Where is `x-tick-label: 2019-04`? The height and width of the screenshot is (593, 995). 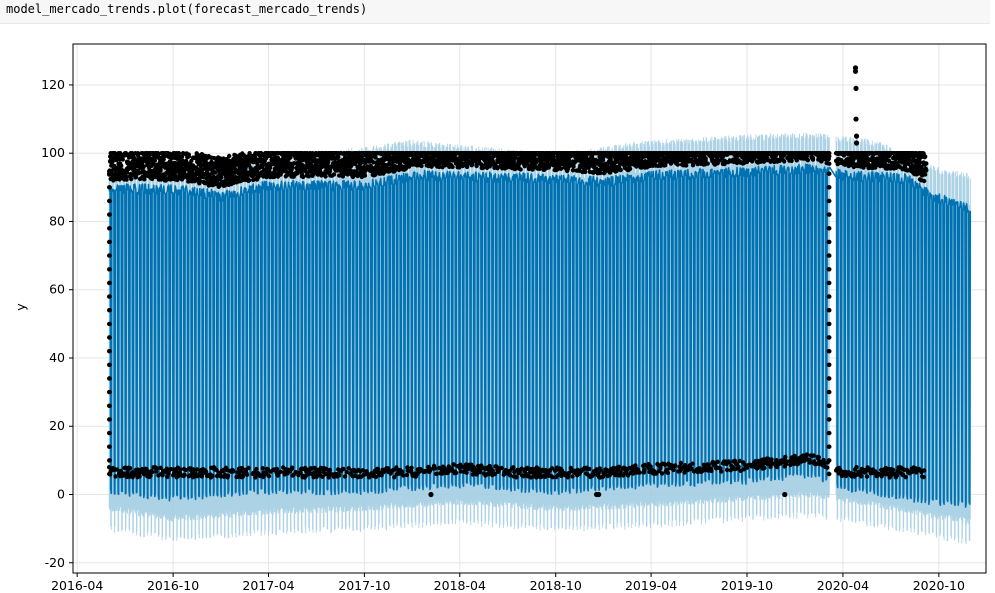 x-tick-label: 2019-04 is located at coordinates (651, 585).